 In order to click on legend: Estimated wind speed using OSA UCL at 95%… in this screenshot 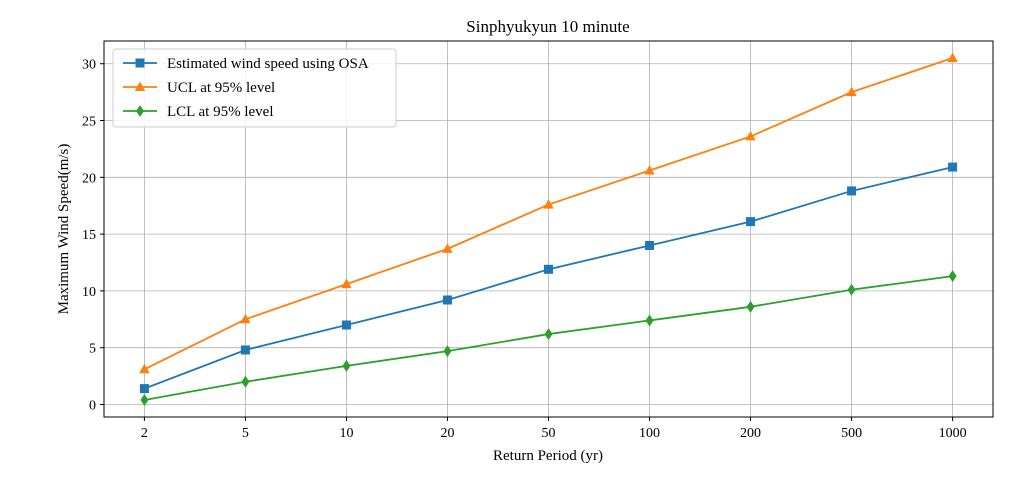, I will do `click(254, 88)`.